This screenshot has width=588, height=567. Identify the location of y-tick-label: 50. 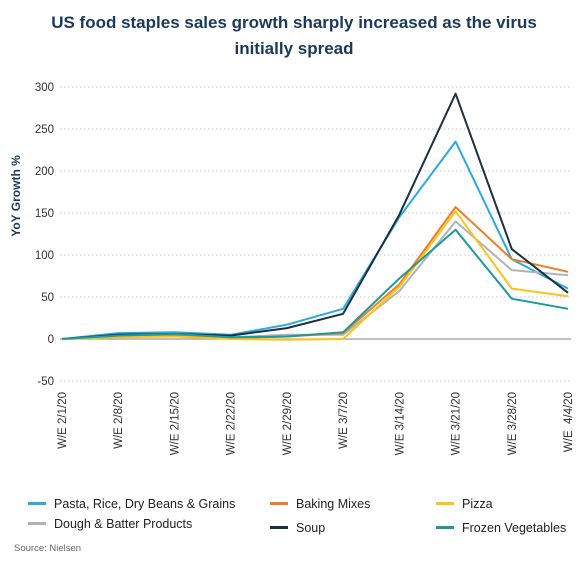
(47, 298).